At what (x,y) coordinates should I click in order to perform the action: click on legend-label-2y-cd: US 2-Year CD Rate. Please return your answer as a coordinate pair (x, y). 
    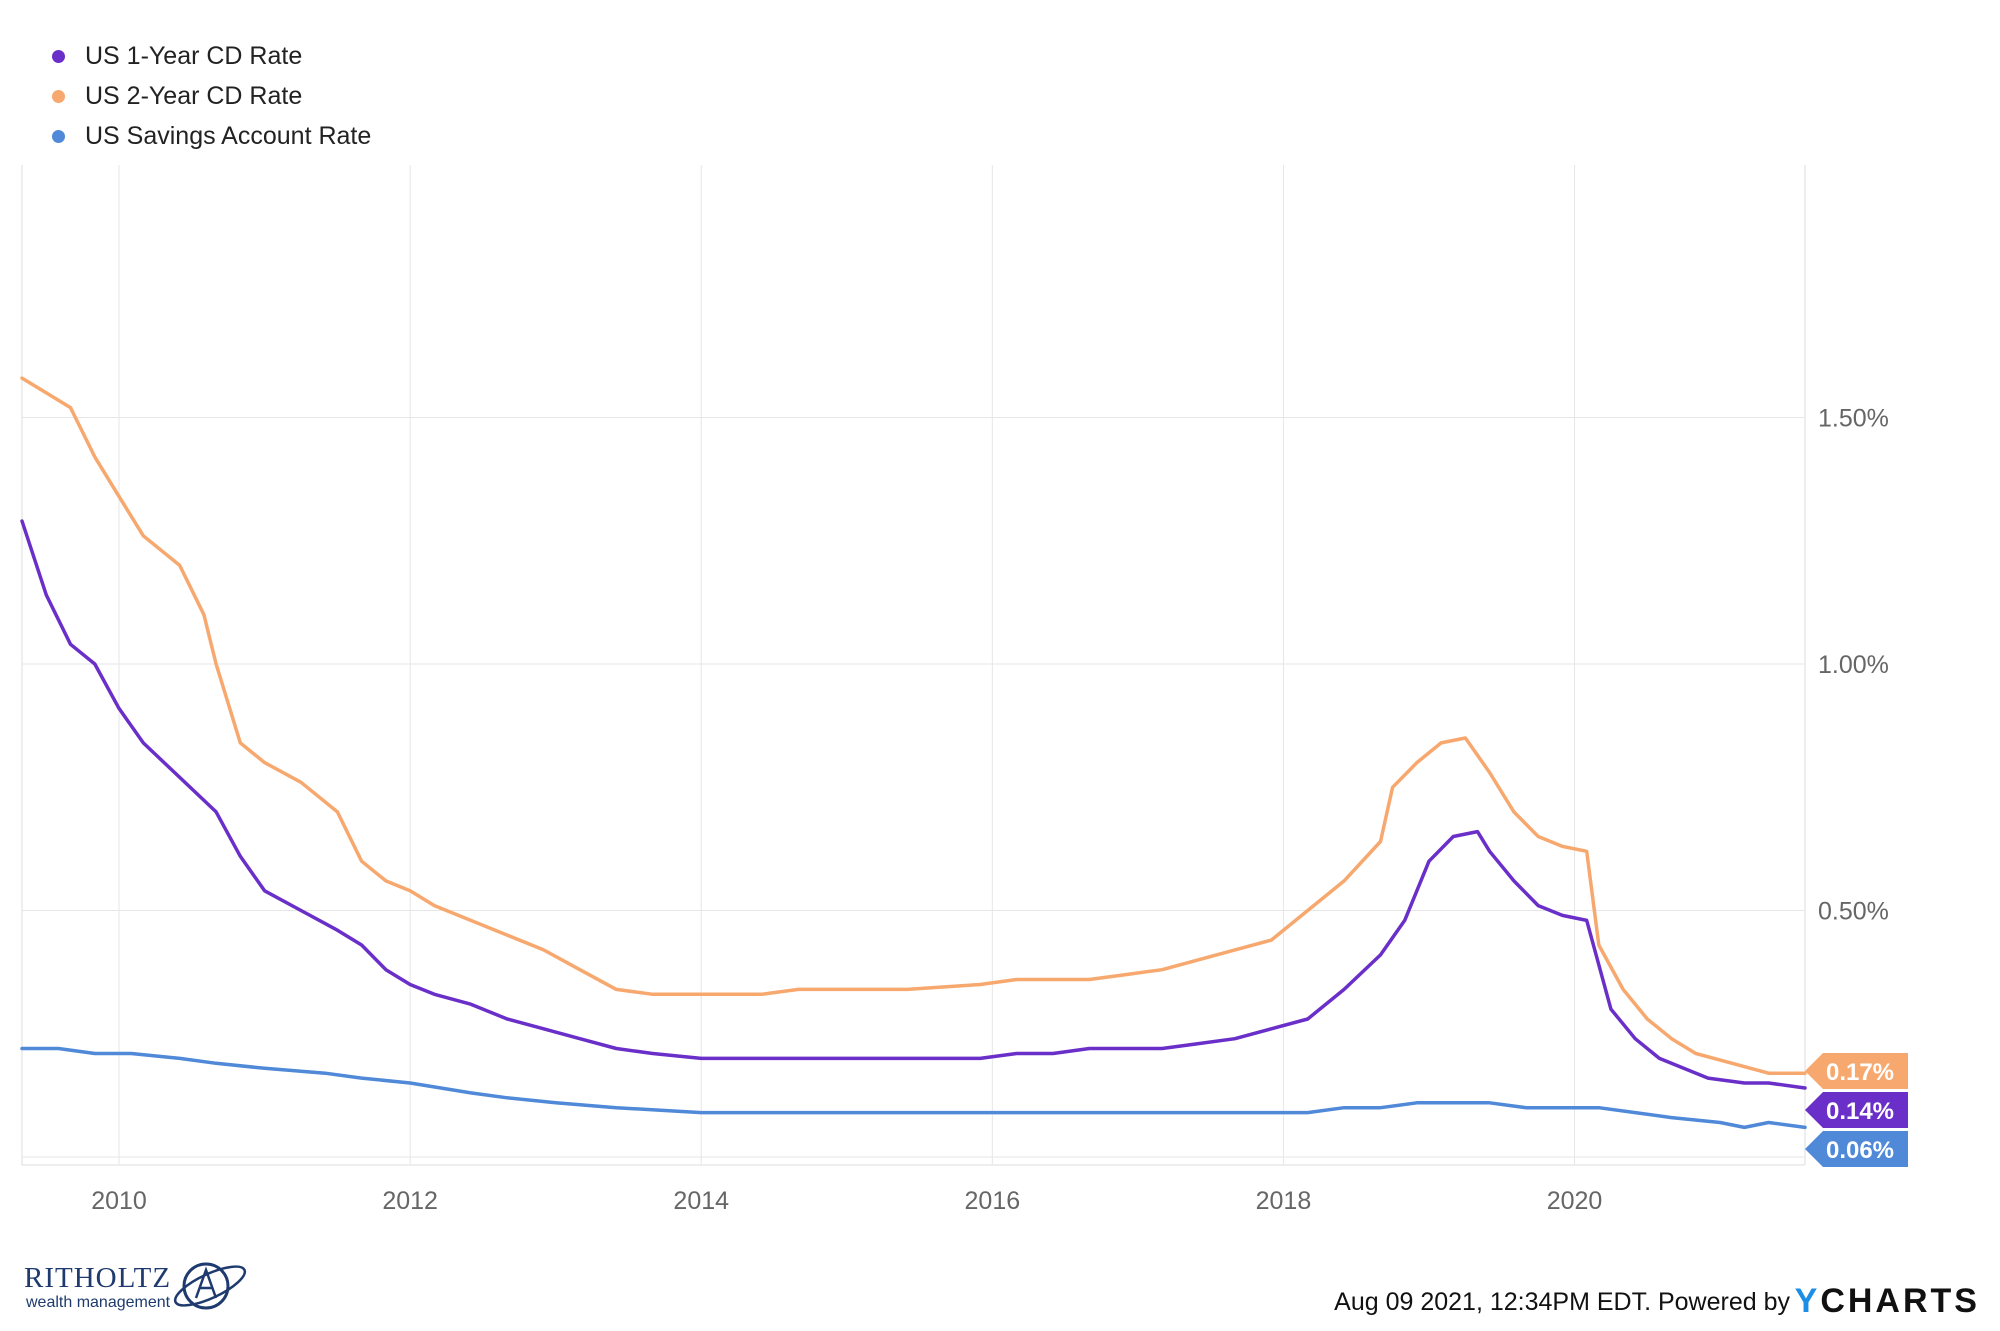
    Looking at the image, I should click on (194, 95).